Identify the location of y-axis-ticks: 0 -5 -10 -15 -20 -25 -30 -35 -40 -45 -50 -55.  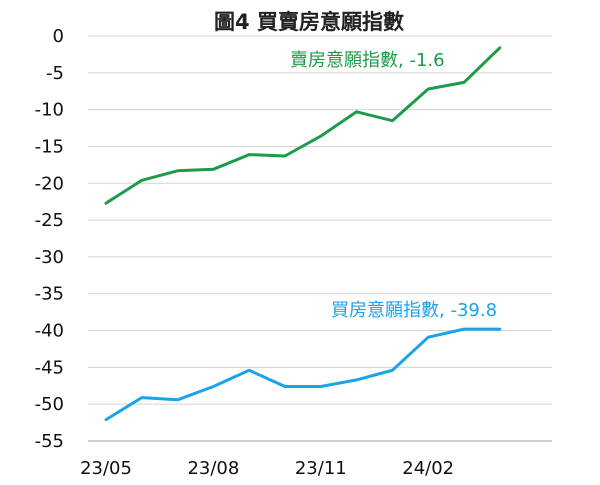
(49, 239).